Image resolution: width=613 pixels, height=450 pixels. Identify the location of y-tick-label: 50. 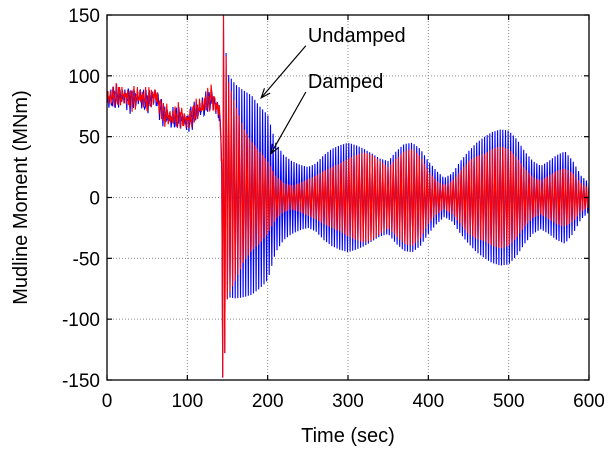
(89, 138).